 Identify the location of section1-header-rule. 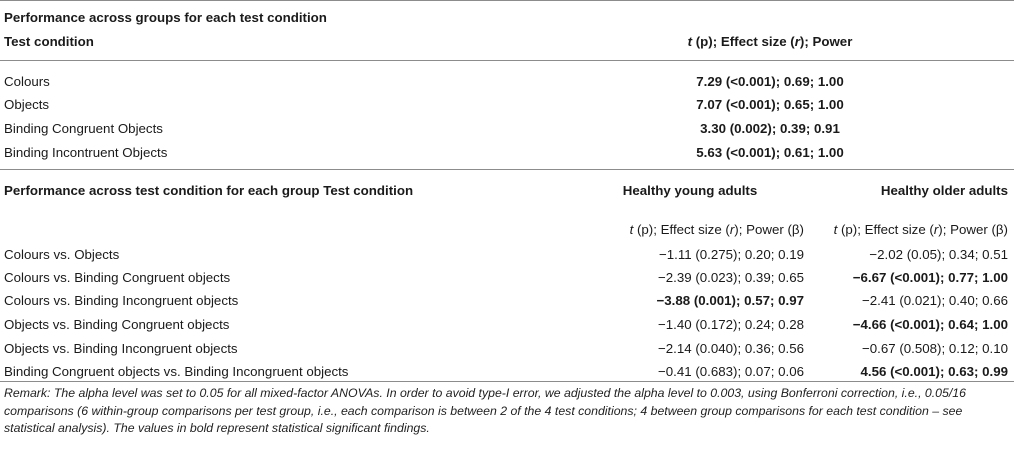
(507, 60).